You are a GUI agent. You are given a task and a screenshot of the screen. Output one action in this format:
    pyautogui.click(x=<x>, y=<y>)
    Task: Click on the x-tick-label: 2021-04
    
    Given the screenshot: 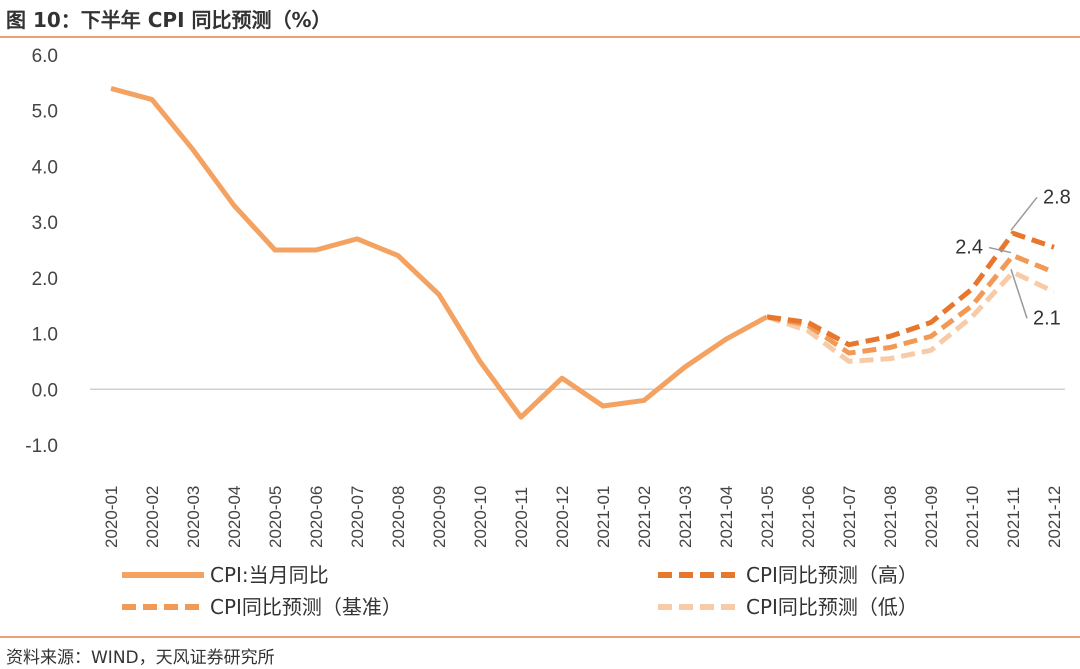 What is the action you would take?
    pyautogui.click(x=726, y=517)
    